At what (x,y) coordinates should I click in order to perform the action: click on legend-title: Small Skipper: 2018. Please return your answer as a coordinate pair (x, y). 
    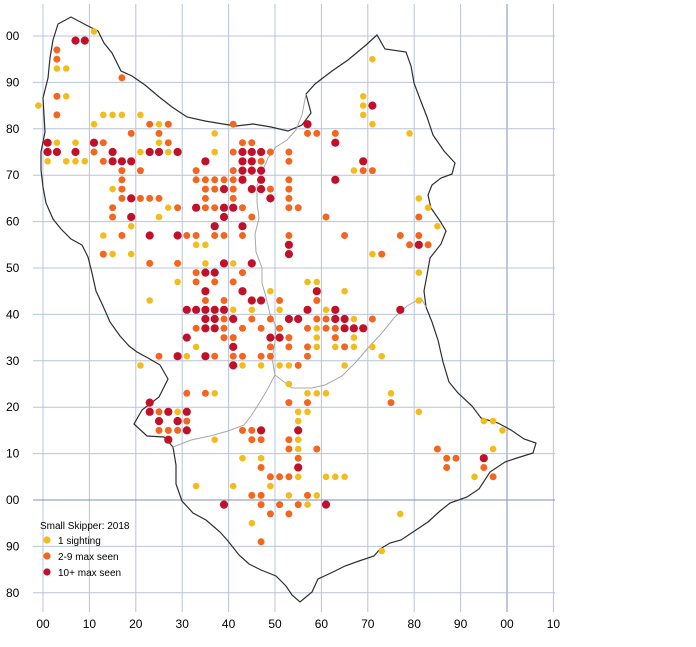
    Looking at the image, I should click on (85, 526).